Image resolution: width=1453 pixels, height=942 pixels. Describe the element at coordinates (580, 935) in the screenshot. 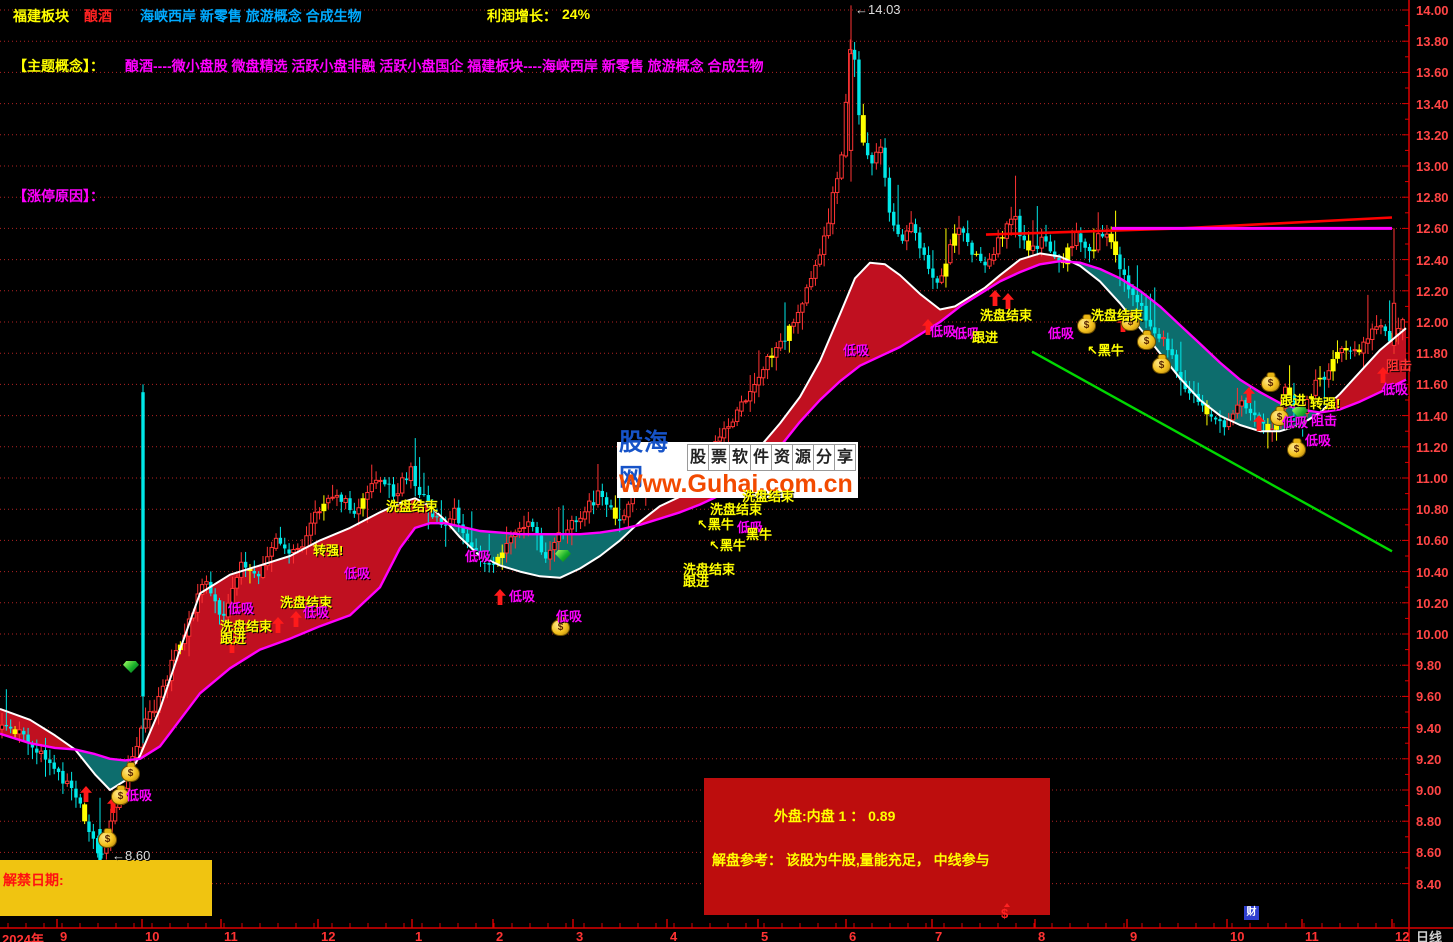

I see `month-tick-label: 3` at that location.